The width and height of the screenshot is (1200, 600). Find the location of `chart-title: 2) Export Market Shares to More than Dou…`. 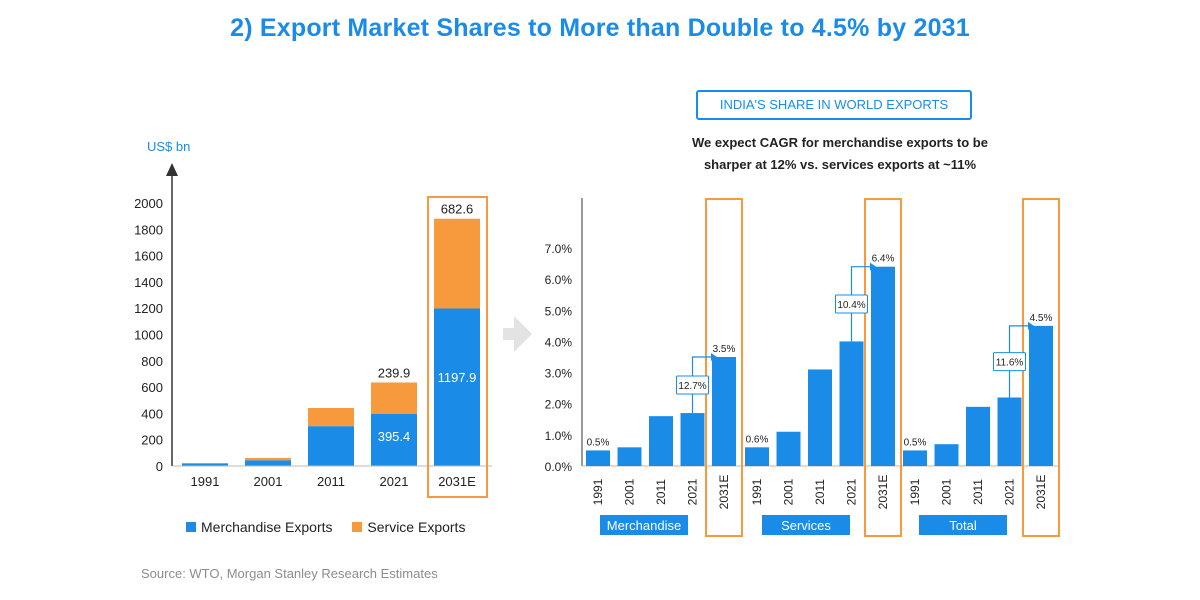

chart-title: 2) Export Market Shares to More than Dou… is located at coordinates (600, 28).